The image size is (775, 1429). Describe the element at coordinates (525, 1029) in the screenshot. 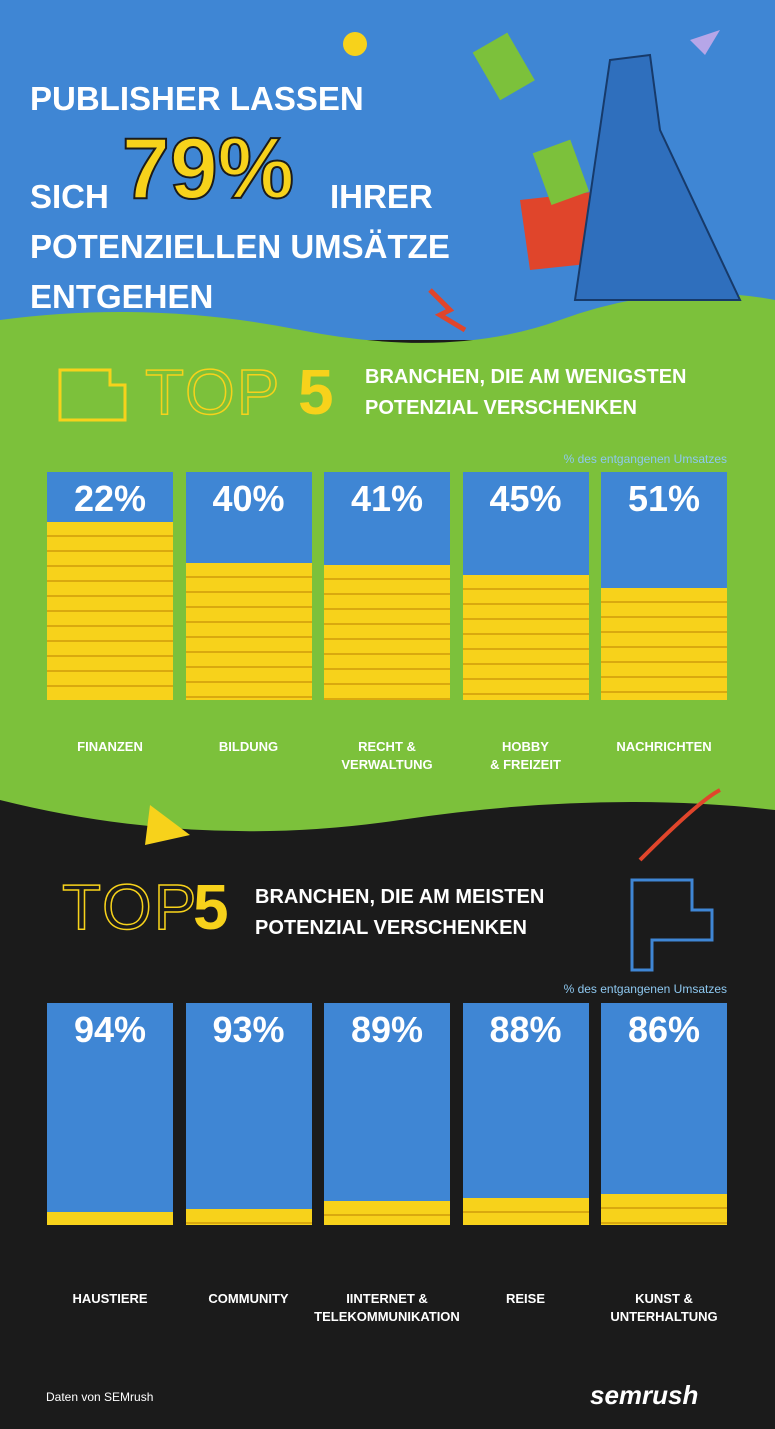

I see `value-label: 88%` at that location.